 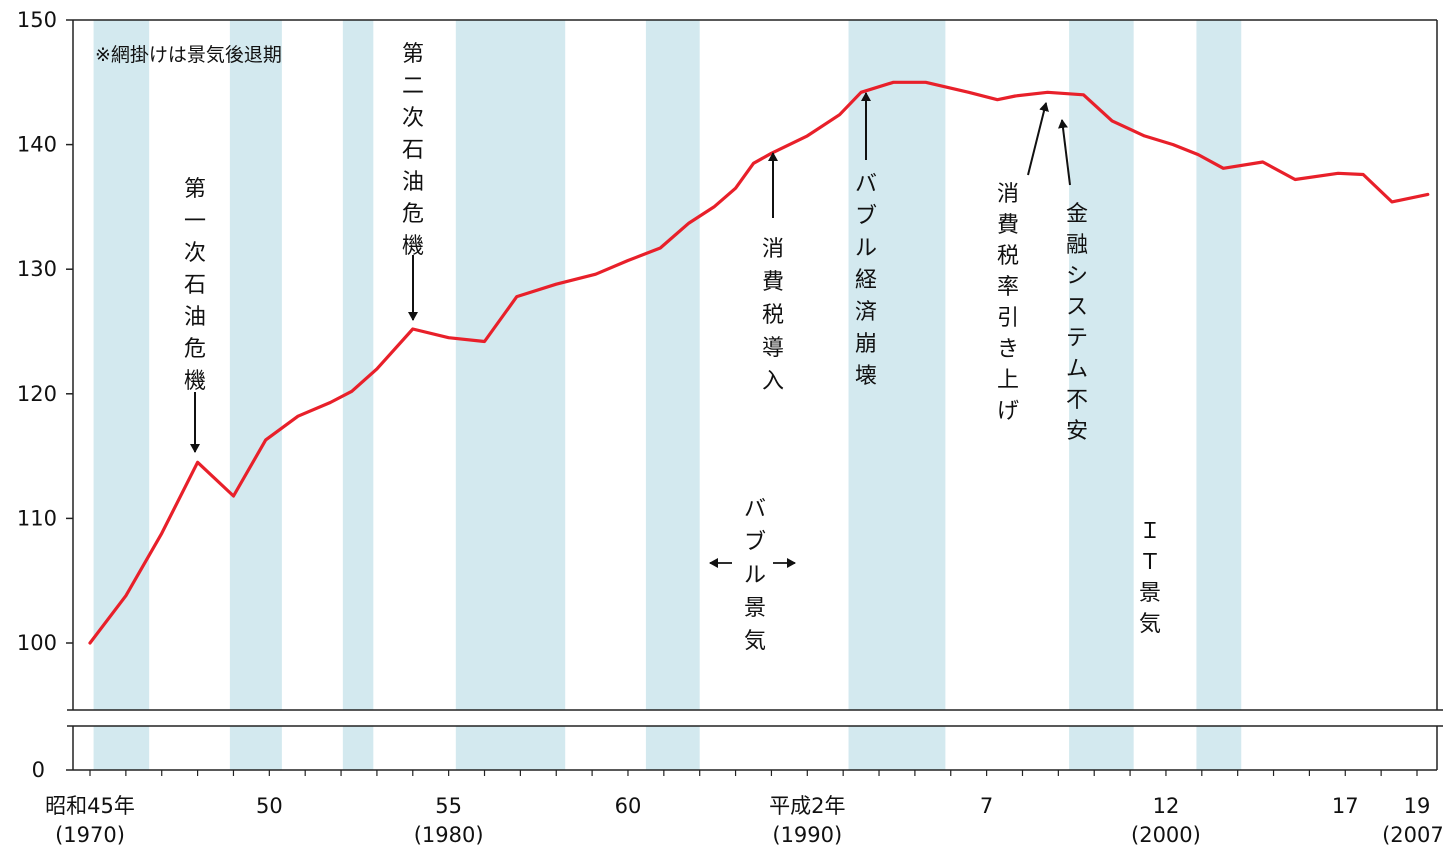 I want to click on legend-note: ※網掛けは景気後退期, so click(x=188, y=55).